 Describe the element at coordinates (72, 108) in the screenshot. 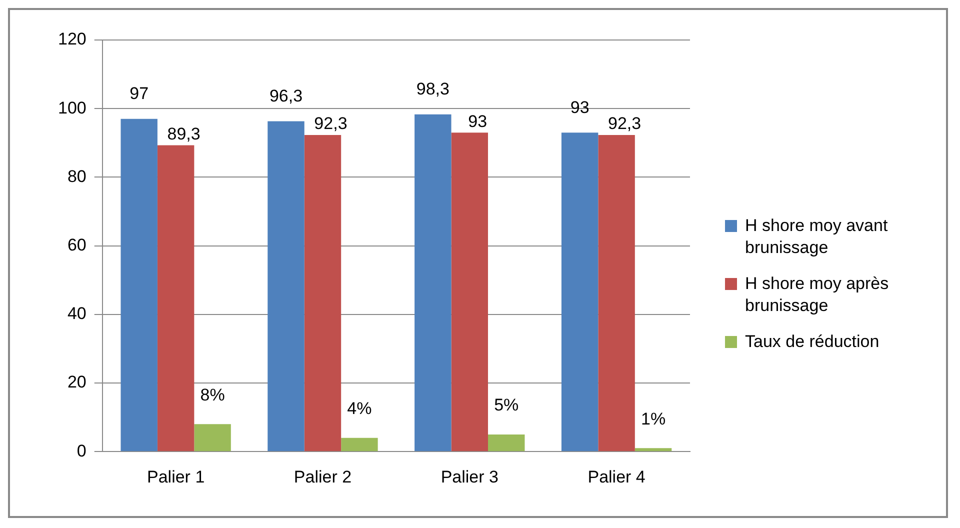

I see `y-tick-label: 100` at that location.